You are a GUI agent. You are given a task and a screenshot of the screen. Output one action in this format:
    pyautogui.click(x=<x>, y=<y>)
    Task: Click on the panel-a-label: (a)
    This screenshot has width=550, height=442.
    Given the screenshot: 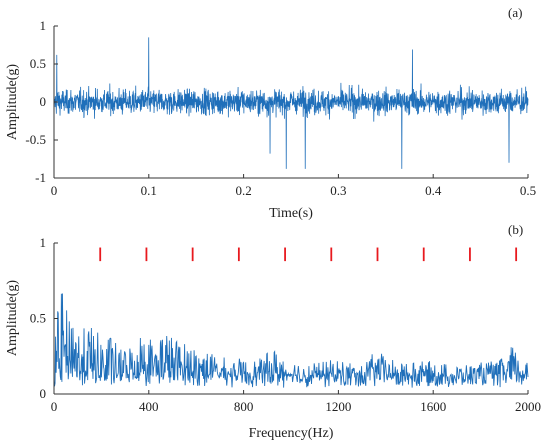 What is the action you would take?
    pyautogui.click(x=515, y=12)
    